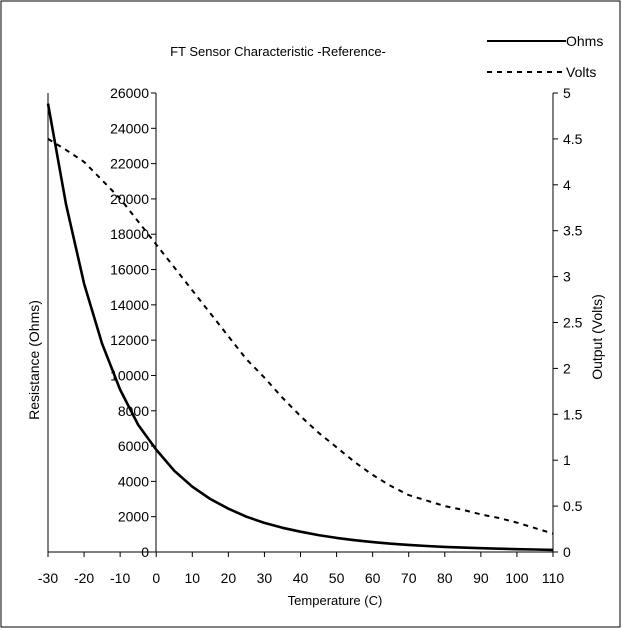 The image size is (623, 630). I want to click on y-right-tick-label: 0, so click(567, 552).